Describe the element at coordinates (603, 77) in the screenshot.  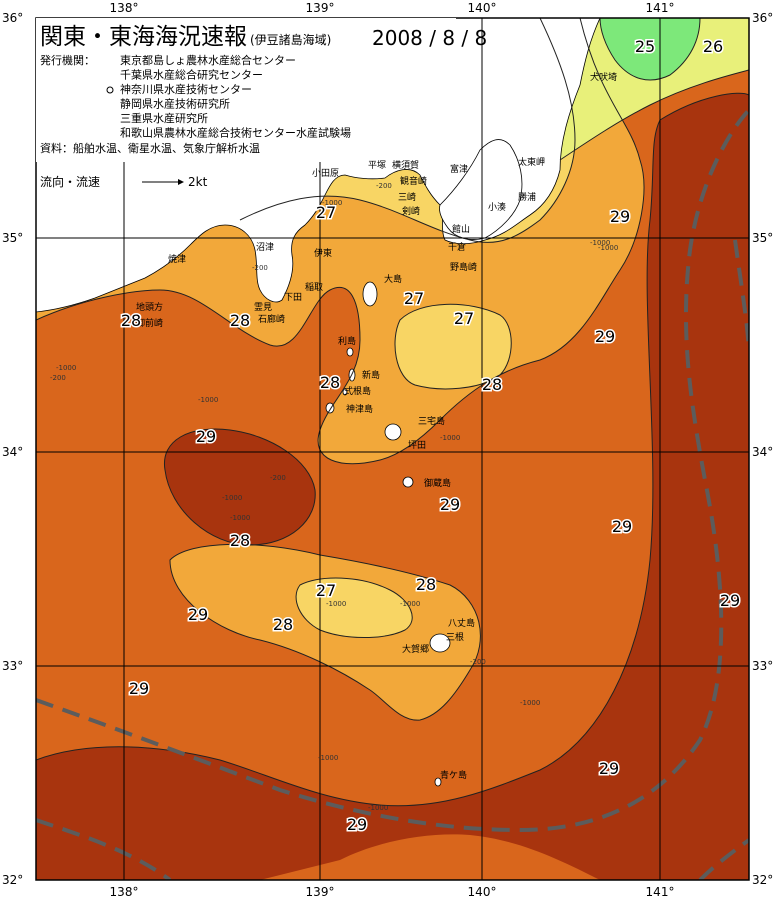
I see `place-label: 犬吠埼` at that location.